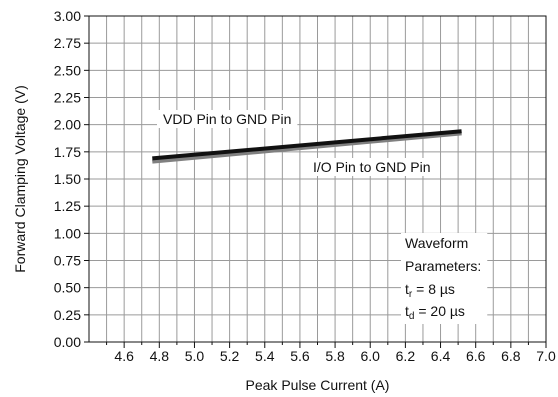 The height and width of the screenshot is (397, 558). Describe the element at coordinates (407, 311) in the screenshot. I see `duration-symbol: t` at that location.